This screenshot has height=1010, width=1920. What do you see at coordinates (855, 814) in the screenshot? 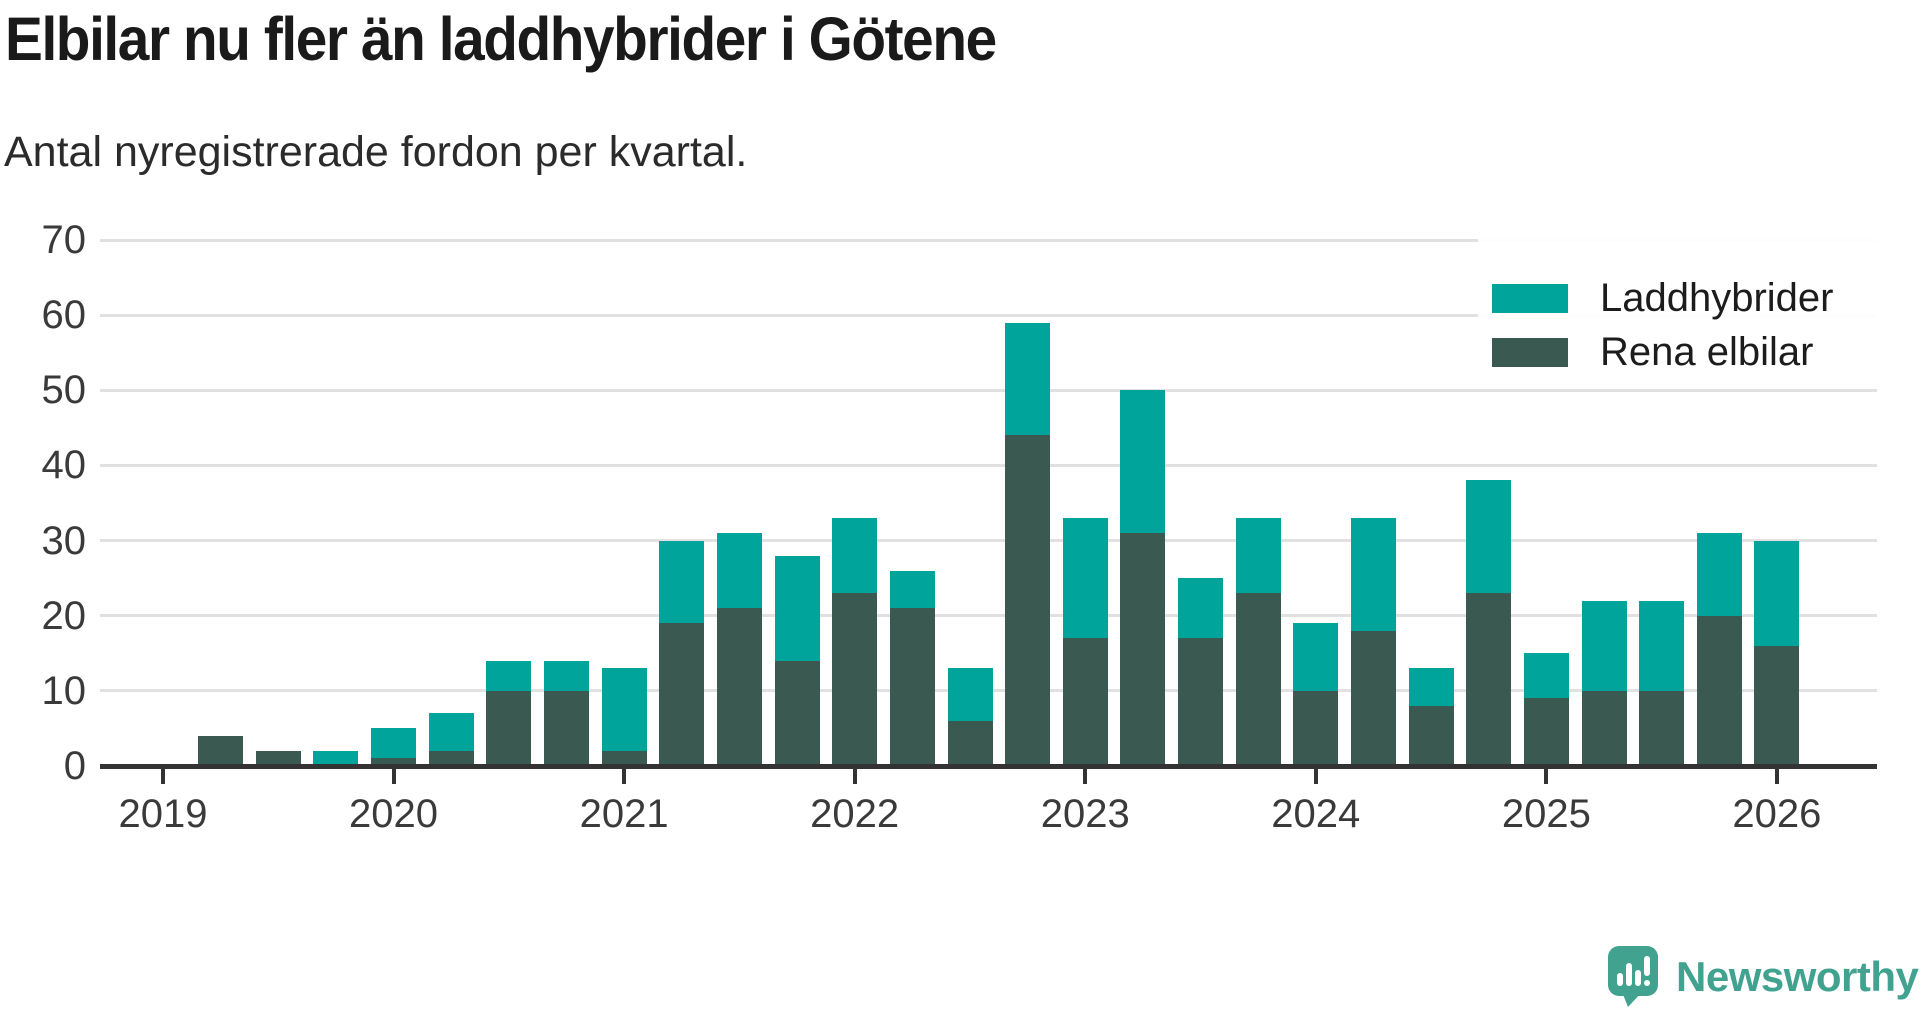
I see `x-axis-tick-label: 2022` at bounding box center [855, 814].